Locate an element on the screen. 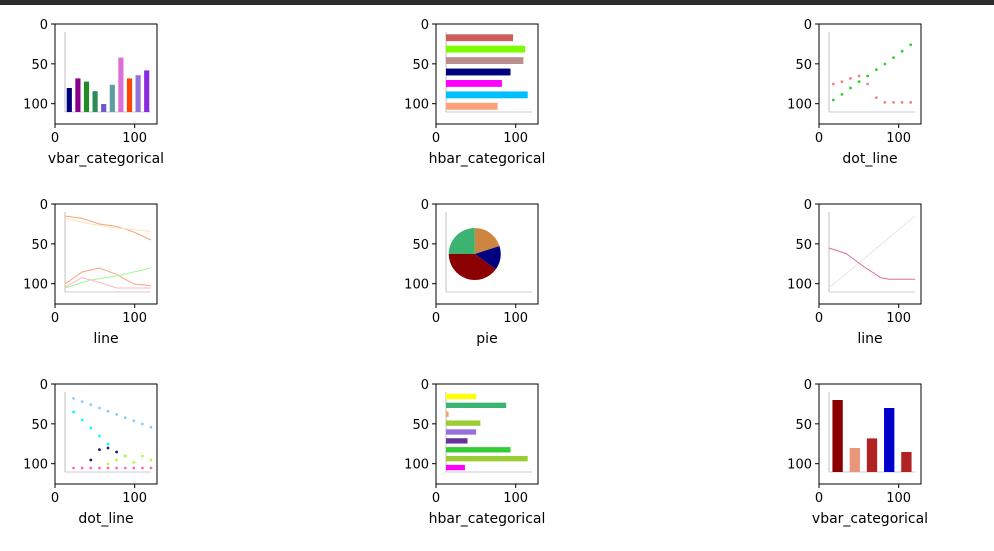 The image size is (994, 551). panel-1: 0 50 100 0 100 vbar_categorical is located at coordinates (93, 92).